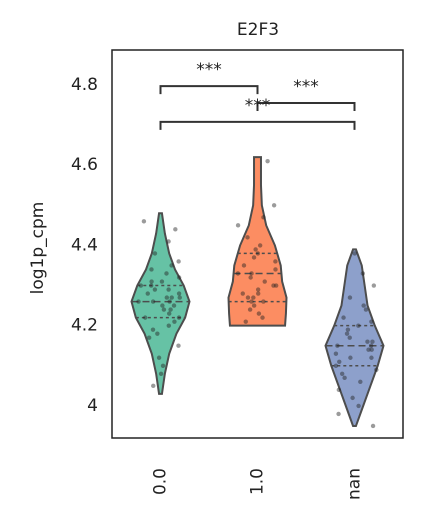 The image size is (423, 523). I want to click on x-tick-label: nan, so click(355, 484).